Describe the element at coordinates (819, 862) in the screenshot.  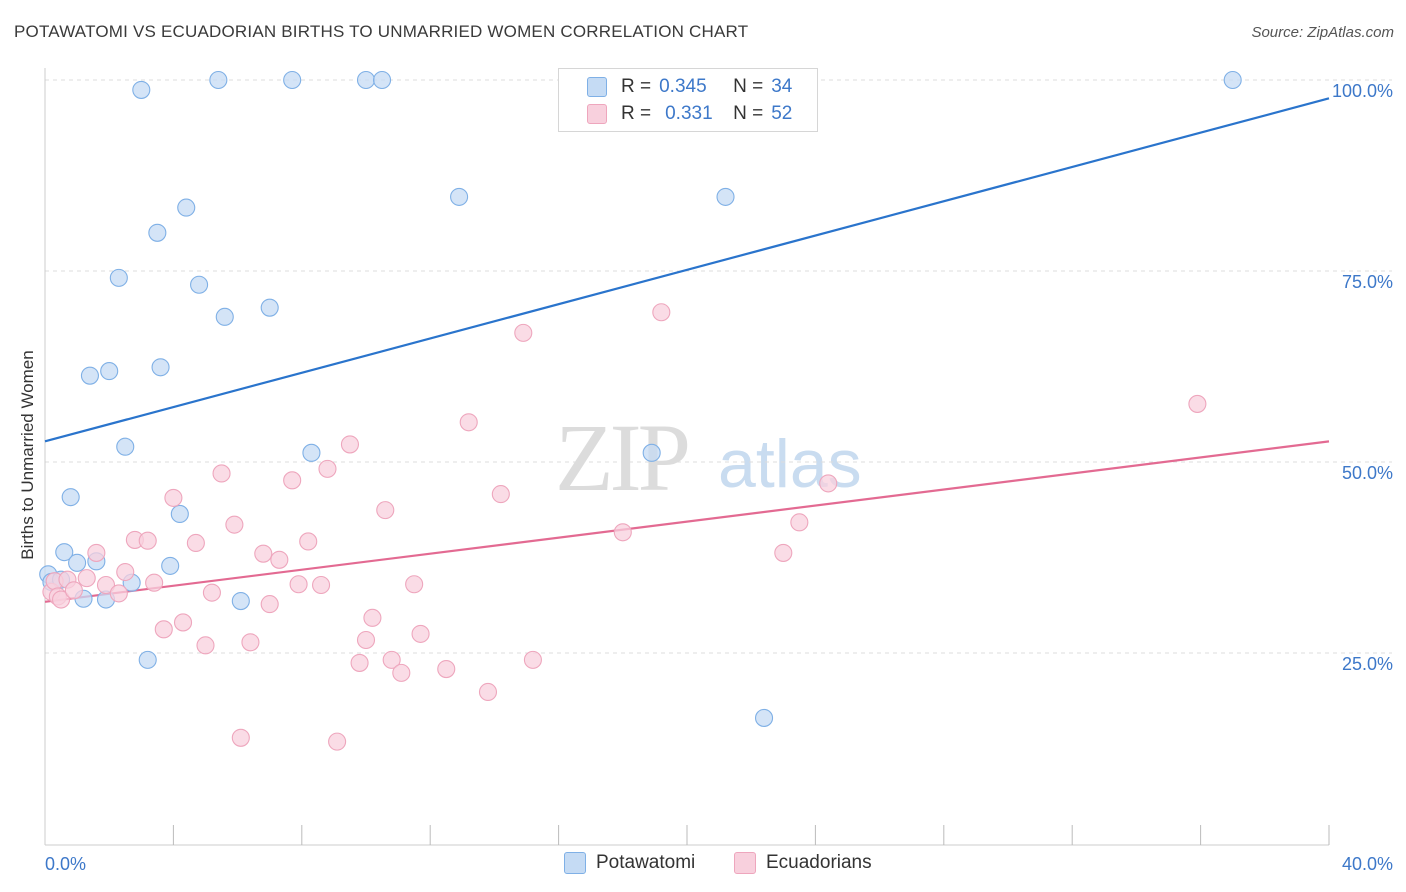
I see `bottom-legend-label-ecuadorians: Ecuadorians` at that location.